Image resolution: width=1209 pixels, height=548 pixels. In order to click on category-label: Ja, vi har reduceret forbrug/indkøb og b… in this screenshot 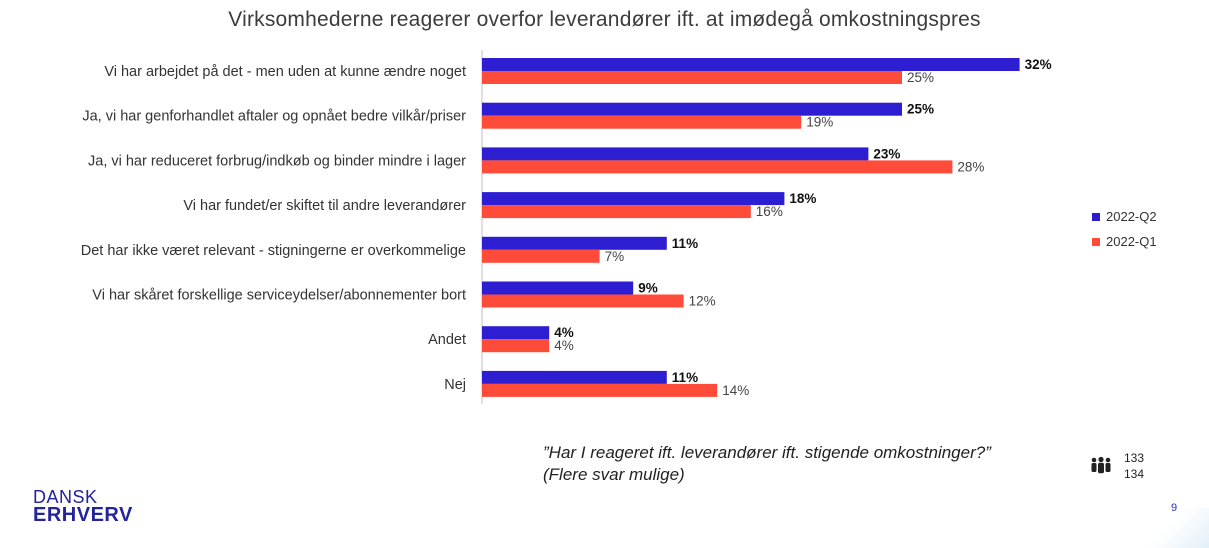, I will do `click(277, 161)`.